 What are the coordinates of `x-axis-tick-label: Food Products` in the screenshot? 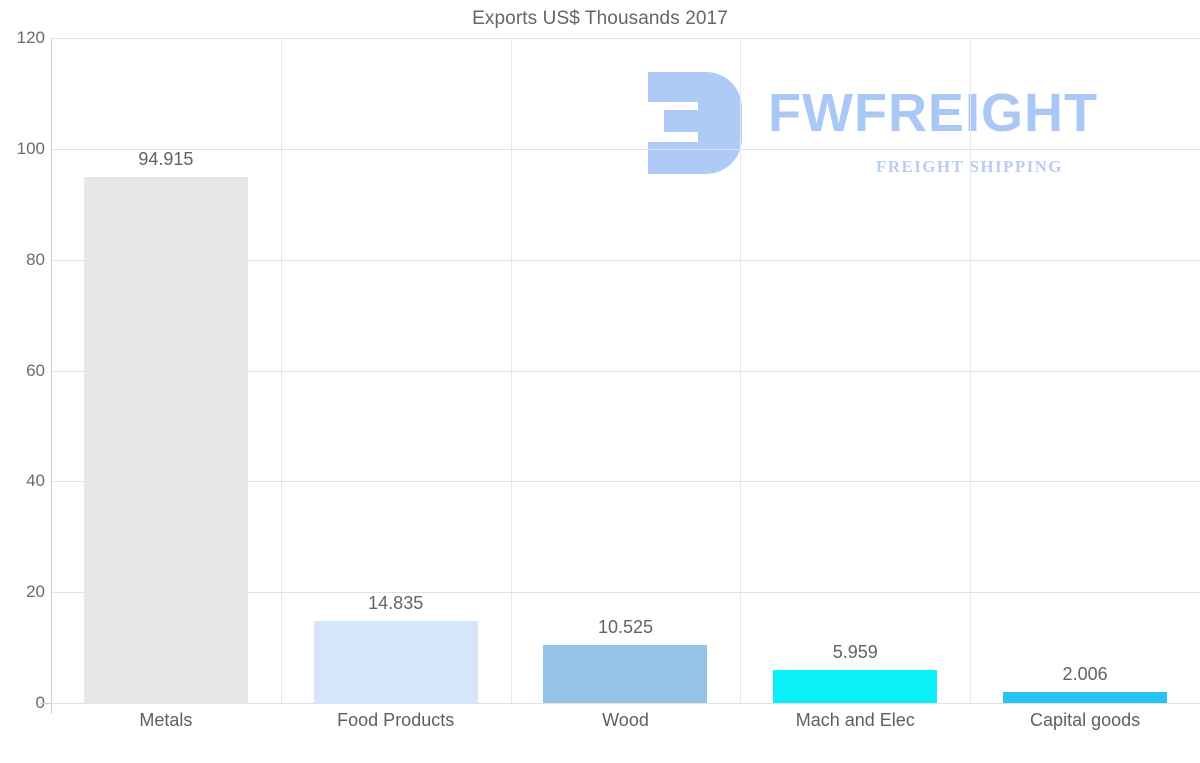 It's located at (396, 720).